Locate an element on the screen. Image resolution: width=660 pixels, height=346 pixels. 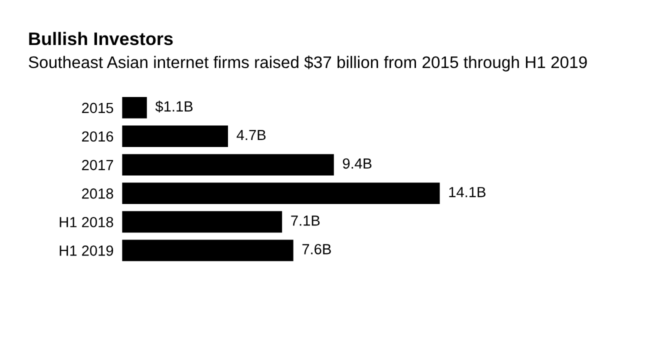
data-label: 4.7B is located at coordinates (251, 135).